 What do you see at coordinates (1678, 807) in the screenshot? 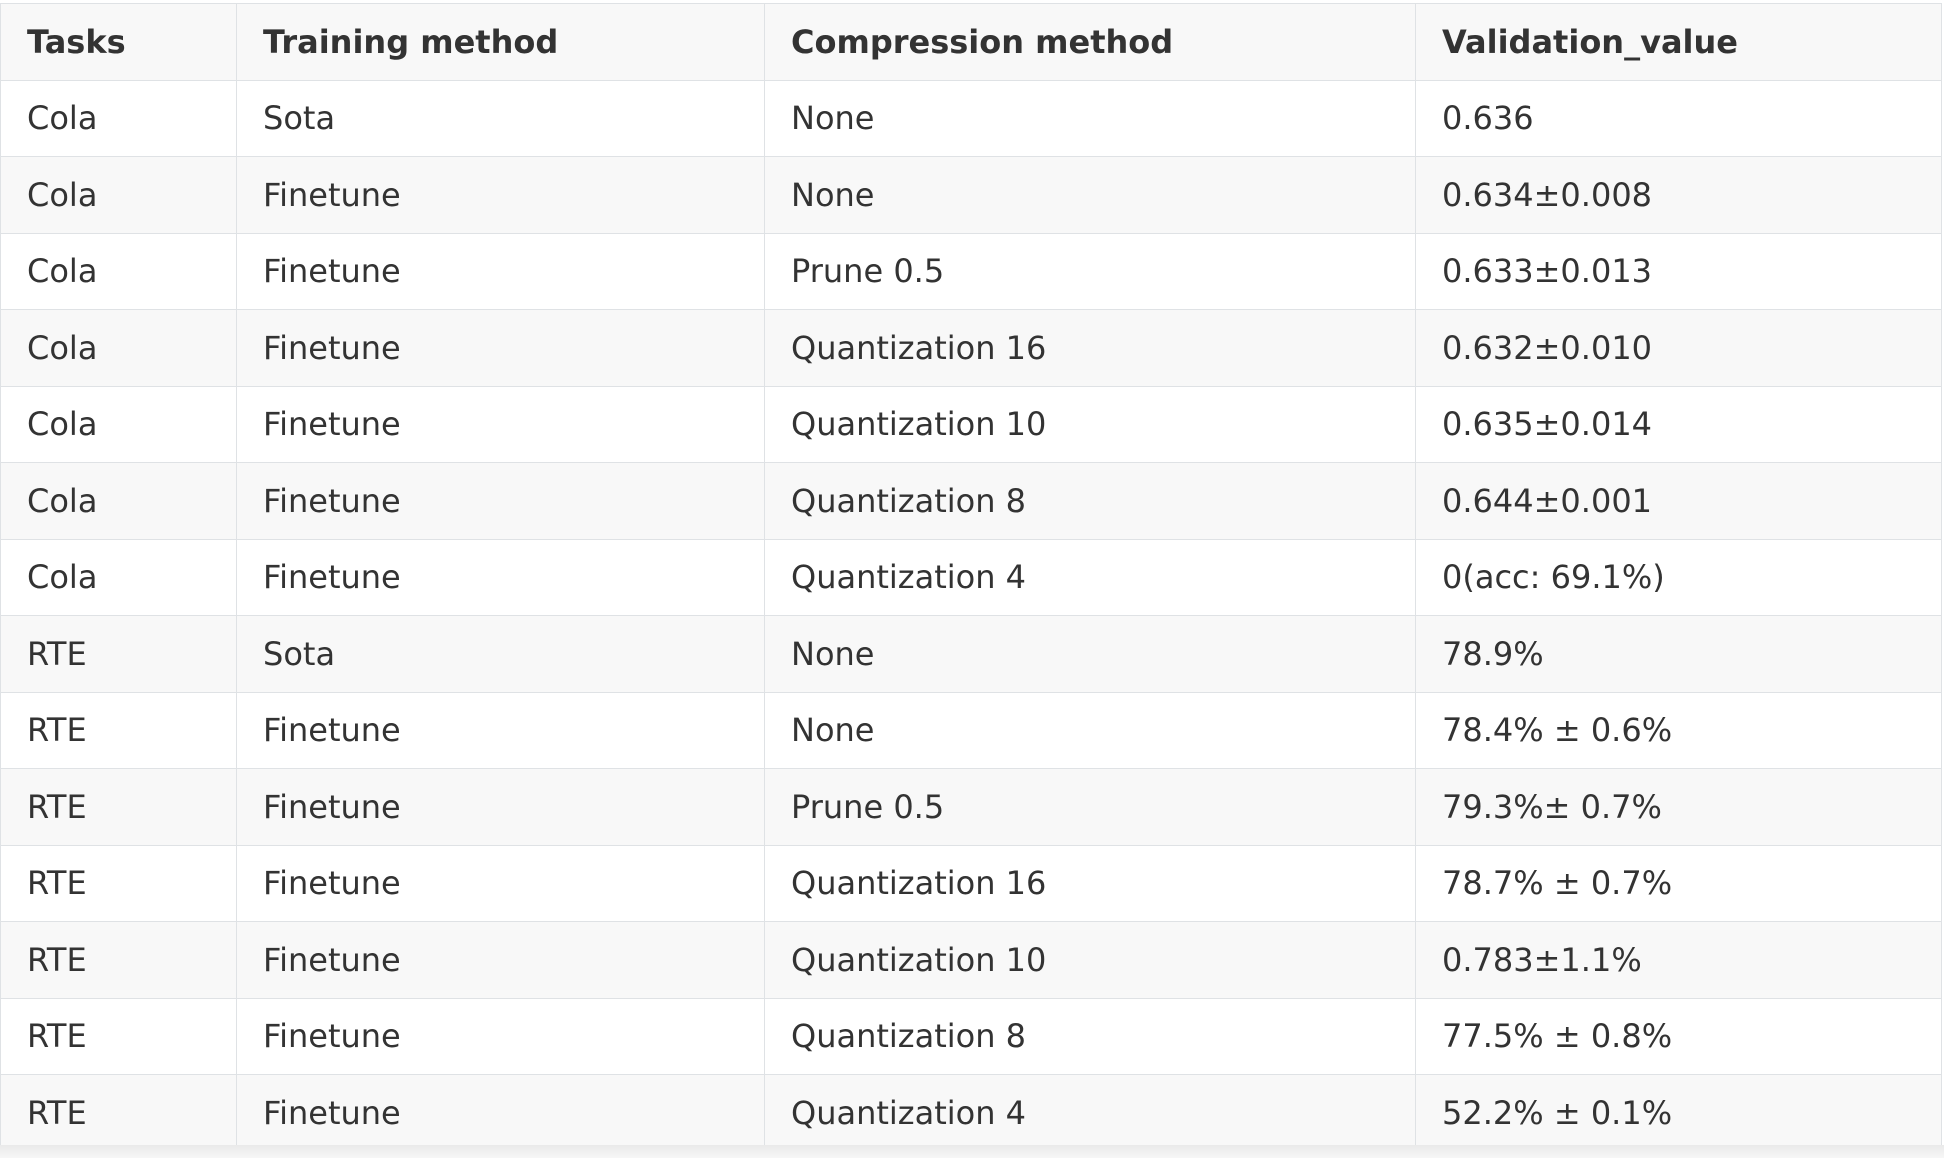
I see `cell-validation-value: 79.3%± 0.7%` at bounding box center [1678, 807].